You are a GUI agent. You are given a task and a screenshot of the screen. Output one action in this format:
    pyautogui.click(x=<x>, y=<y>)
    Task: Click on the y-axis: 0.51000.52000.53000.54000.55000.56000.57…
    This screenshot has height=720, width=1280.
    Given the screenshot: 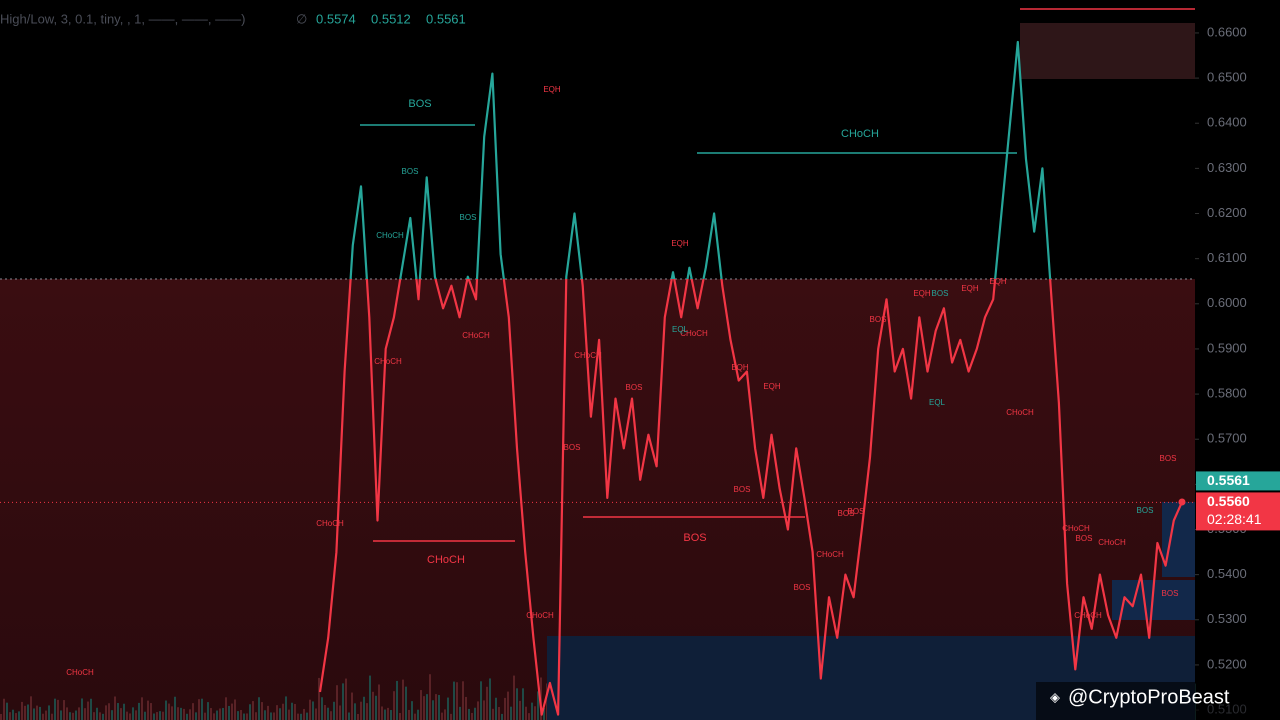 What is the action you would take?
    pyautogui.click(x=1237, y=370)
    